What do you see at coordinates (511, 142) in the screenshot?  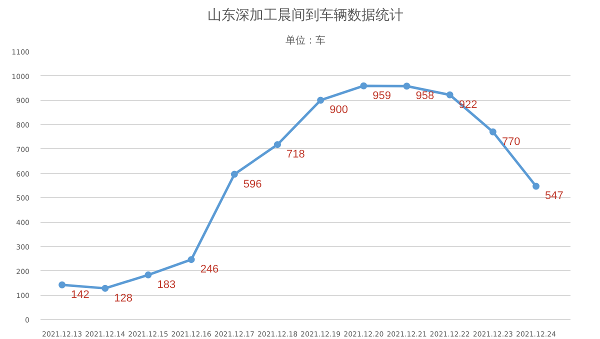 I see `data-label: 770` at bounding box center [511, 142].